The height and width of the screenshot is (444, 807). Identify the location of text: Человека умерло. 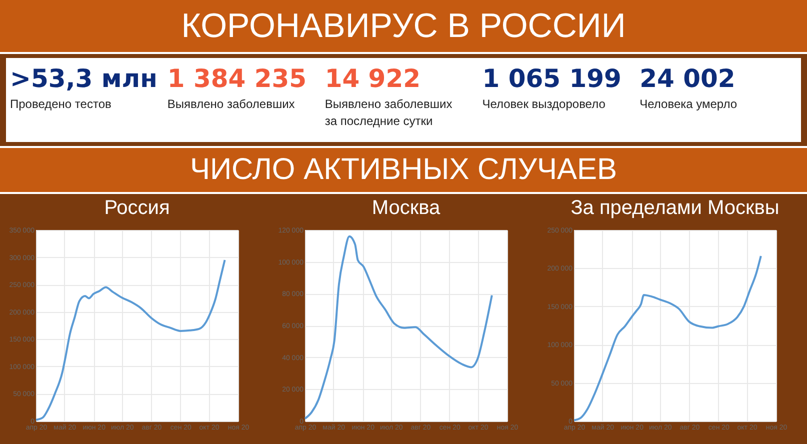
(689, 104).